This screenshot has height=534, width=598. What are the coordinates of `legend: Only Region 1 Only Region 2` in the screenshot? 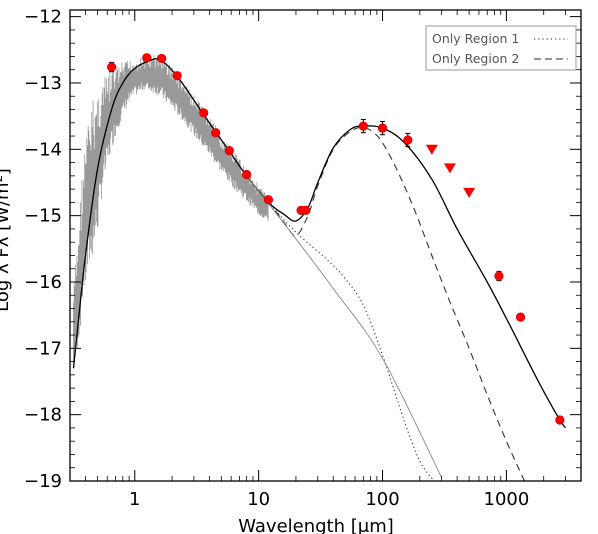 It's located at (501, 48).